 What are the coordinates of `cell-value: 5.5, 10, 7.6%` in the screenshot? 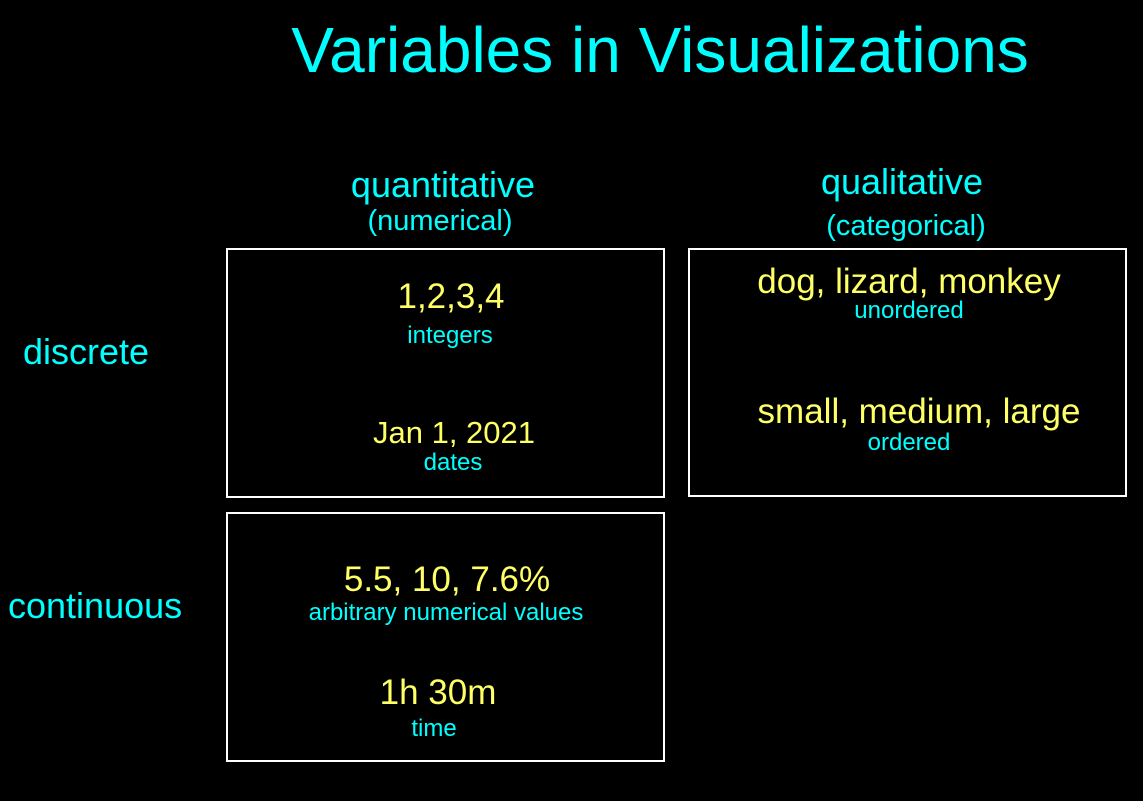 It's located at (447, 579).